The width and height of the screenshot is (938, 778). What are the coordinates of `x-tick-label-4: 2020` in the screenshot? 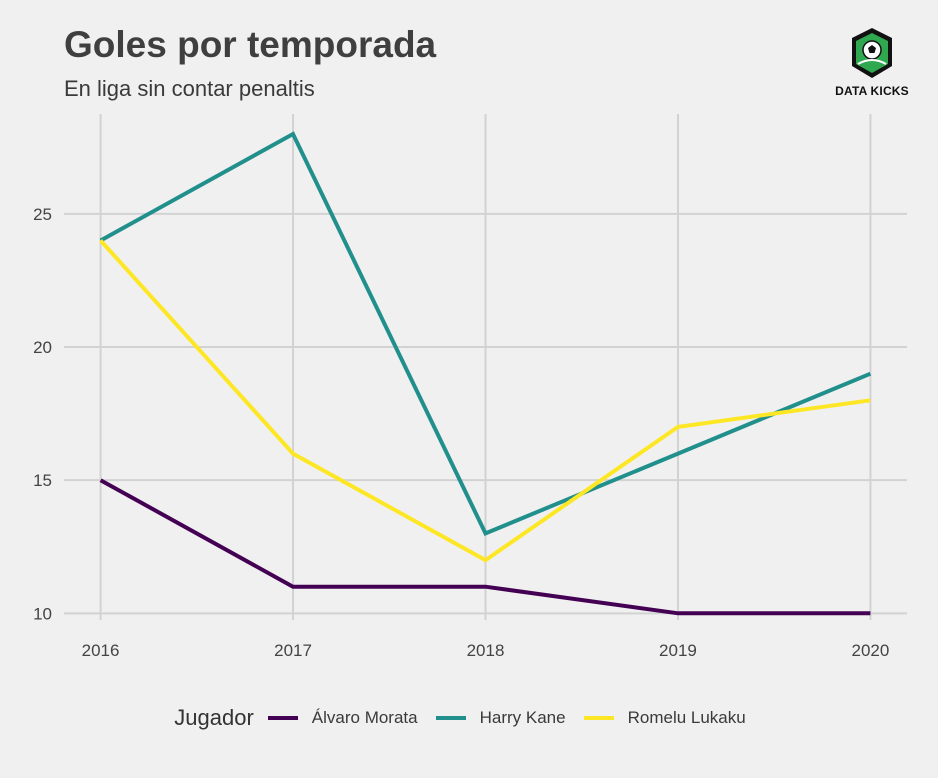 It's located at (871, 650).